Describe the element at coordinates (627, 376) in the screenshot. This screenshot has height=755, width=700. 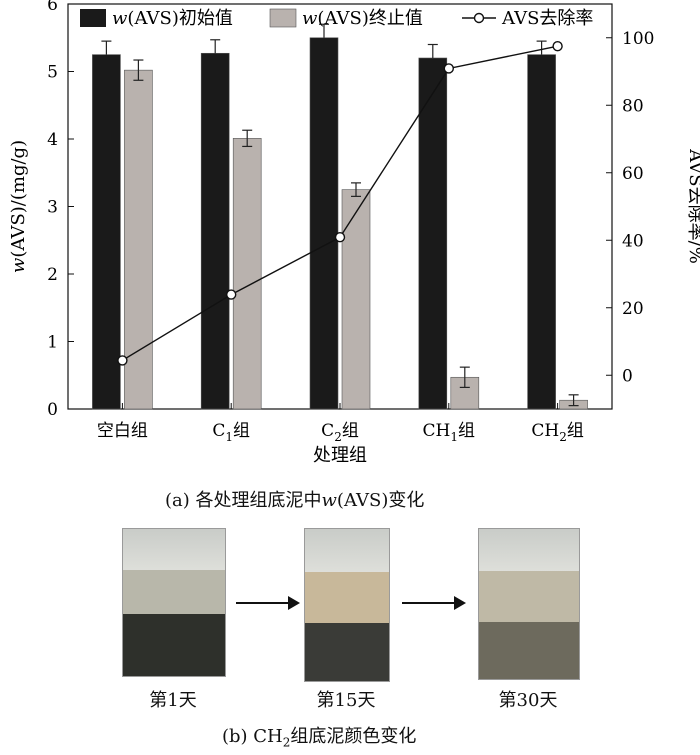
I see `right-axis-tick-label: 0` at that location.